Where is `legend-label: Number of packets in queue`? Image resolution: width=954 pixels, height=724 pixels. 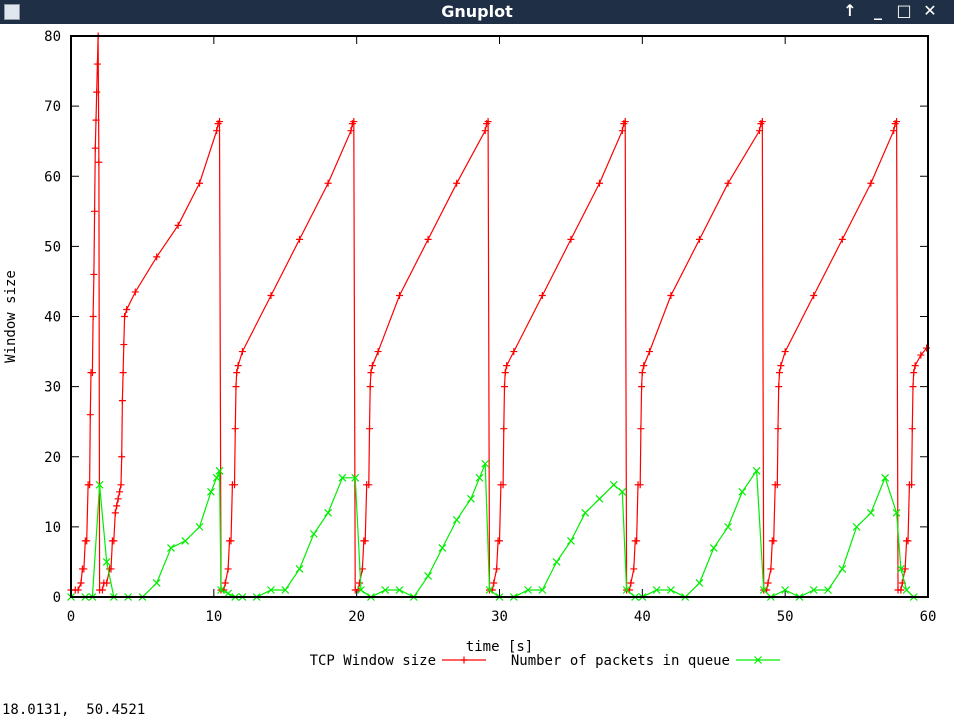 legend-label: Number of packets in queue is located at coordinates (620, 661).